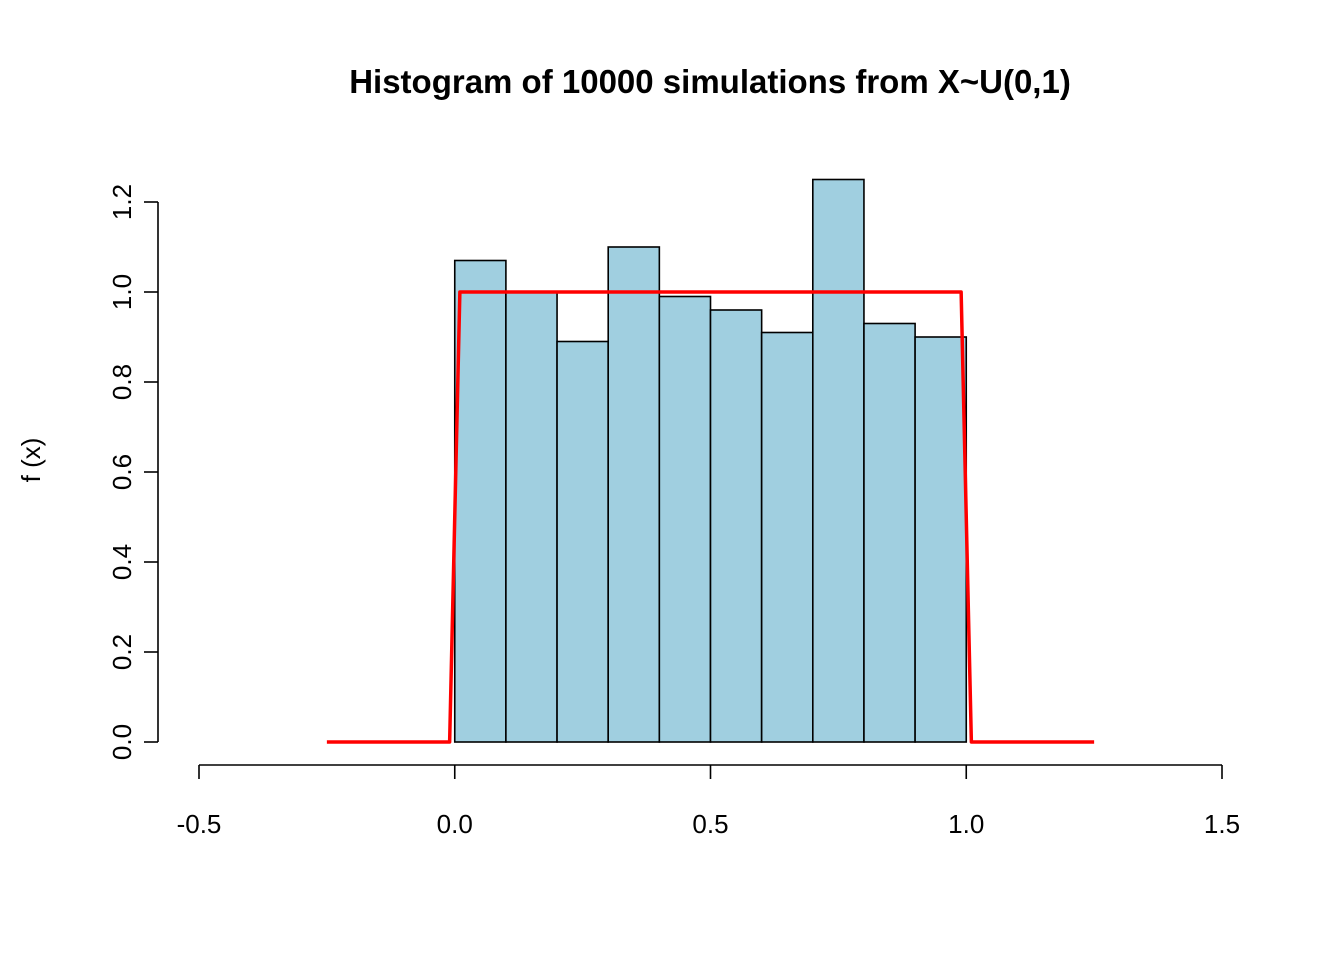 This screenshot has width=1344, height=960. What do you see at coordinates (122, 562) in the screenshot?
I see `y-tick-label: 0.4` at bounding box center [122, 562].